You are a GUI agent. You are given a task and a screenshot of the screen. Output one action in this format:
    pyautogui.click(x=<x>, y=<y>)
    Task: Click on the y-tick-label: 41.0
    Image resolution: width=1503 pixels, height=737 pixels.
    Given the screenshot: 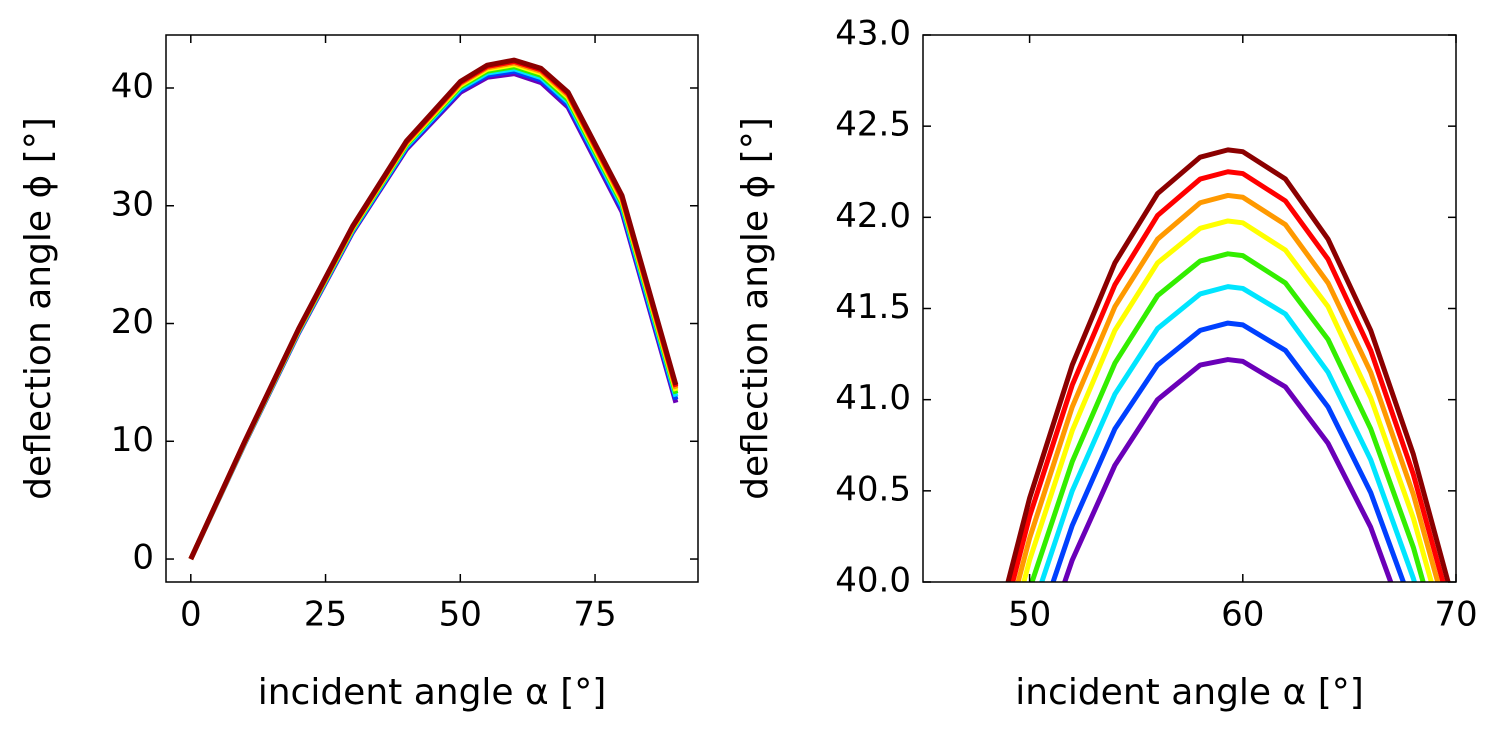 What is the action you would take?
    pyautogui.click(x=873, y=398)
    